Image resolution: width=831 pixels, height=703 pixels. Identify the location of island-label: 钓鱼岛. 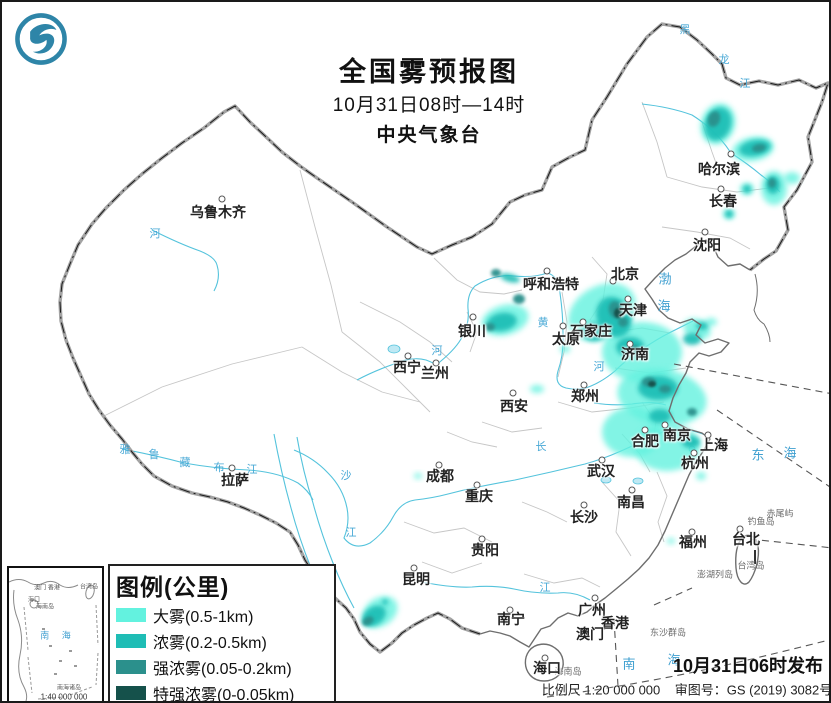
(761, 521).